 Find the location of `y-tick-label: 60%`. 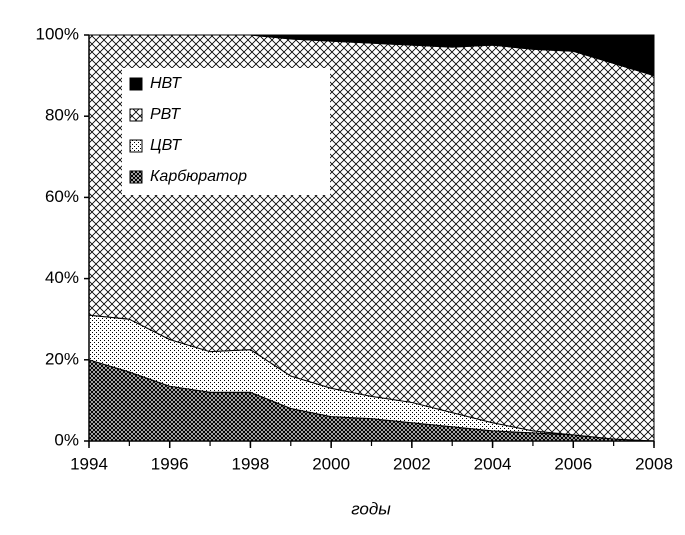

y-tick-label: 60% is located at coordinates (62, 196).